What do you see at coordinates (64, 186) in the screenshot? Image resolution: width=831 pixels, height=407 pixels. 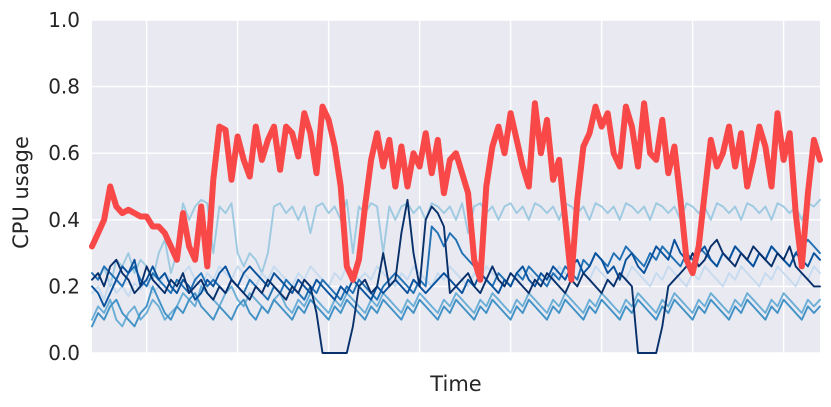 I see `y-tick-labels: 0.0 0.2 0.4 0.6 0.8 1.0` at bounding box center [64, 186].